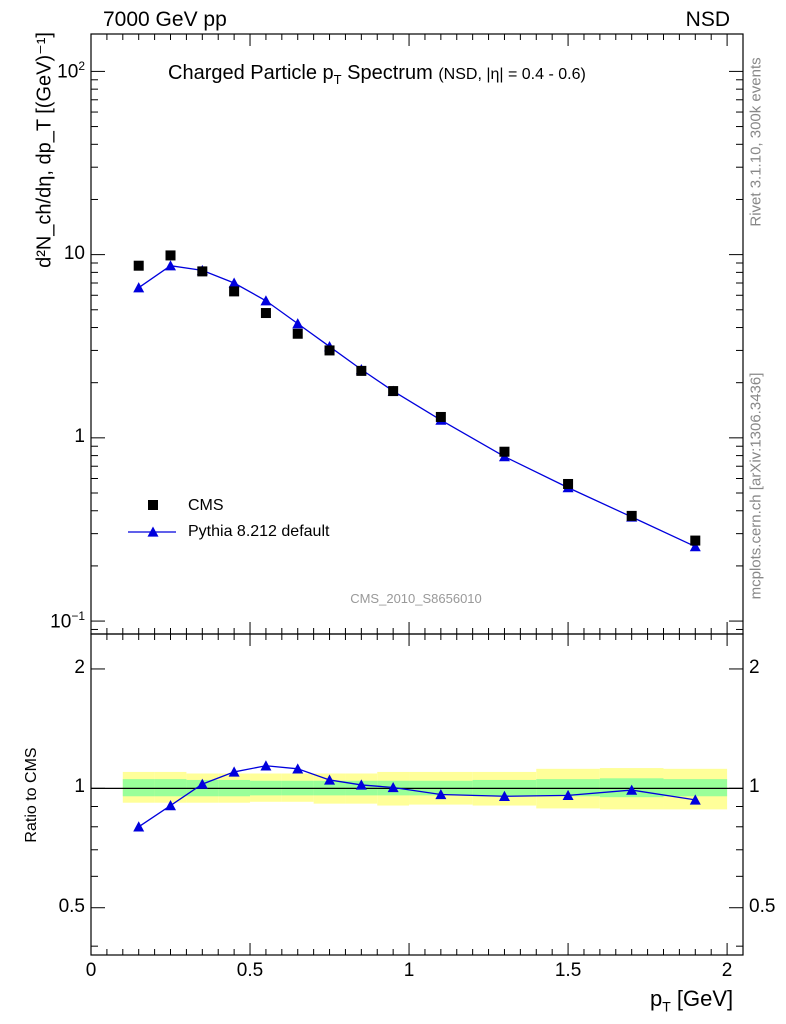 This screenshot has height=1024, width=786. I want to click on main-ylabel: d²N_ch/dη, dp_T [(GeV)⁻¹], so click(44, 150).